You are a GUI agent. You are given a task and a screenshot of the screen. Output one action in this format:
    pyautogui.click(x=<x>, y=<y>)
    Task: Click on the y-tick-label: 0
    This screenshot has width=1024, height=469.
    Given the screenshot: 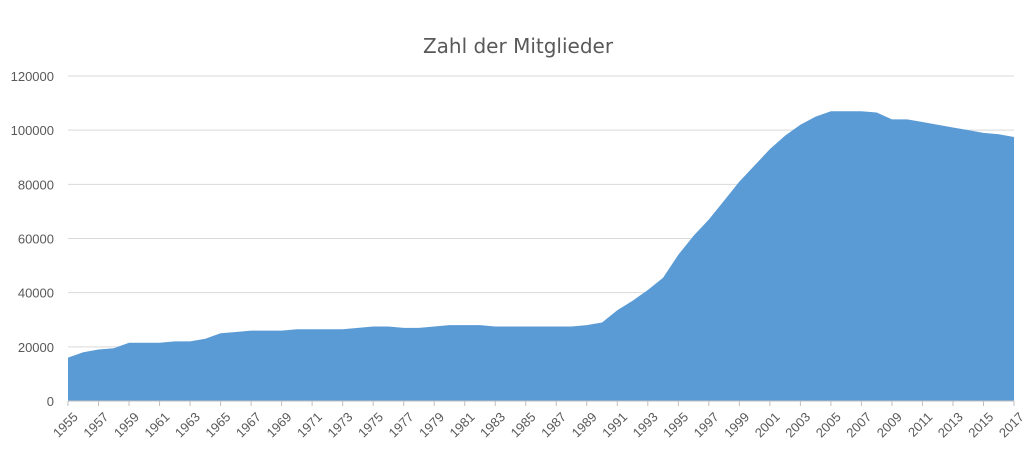 What is the action you would take?
    pyautogui.click(x=50, y=401)
    